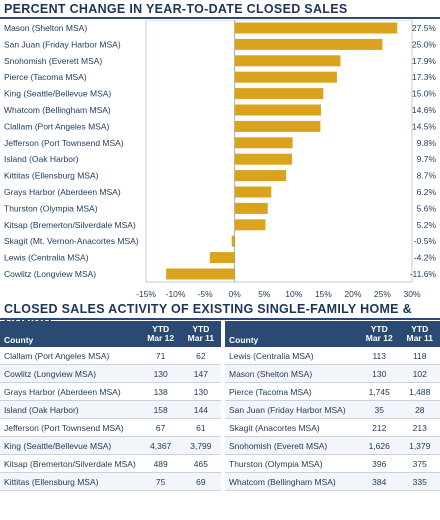 This screenshot has width=440, height=520. I want to click on value-label: 9.8%, so click(427, 143).